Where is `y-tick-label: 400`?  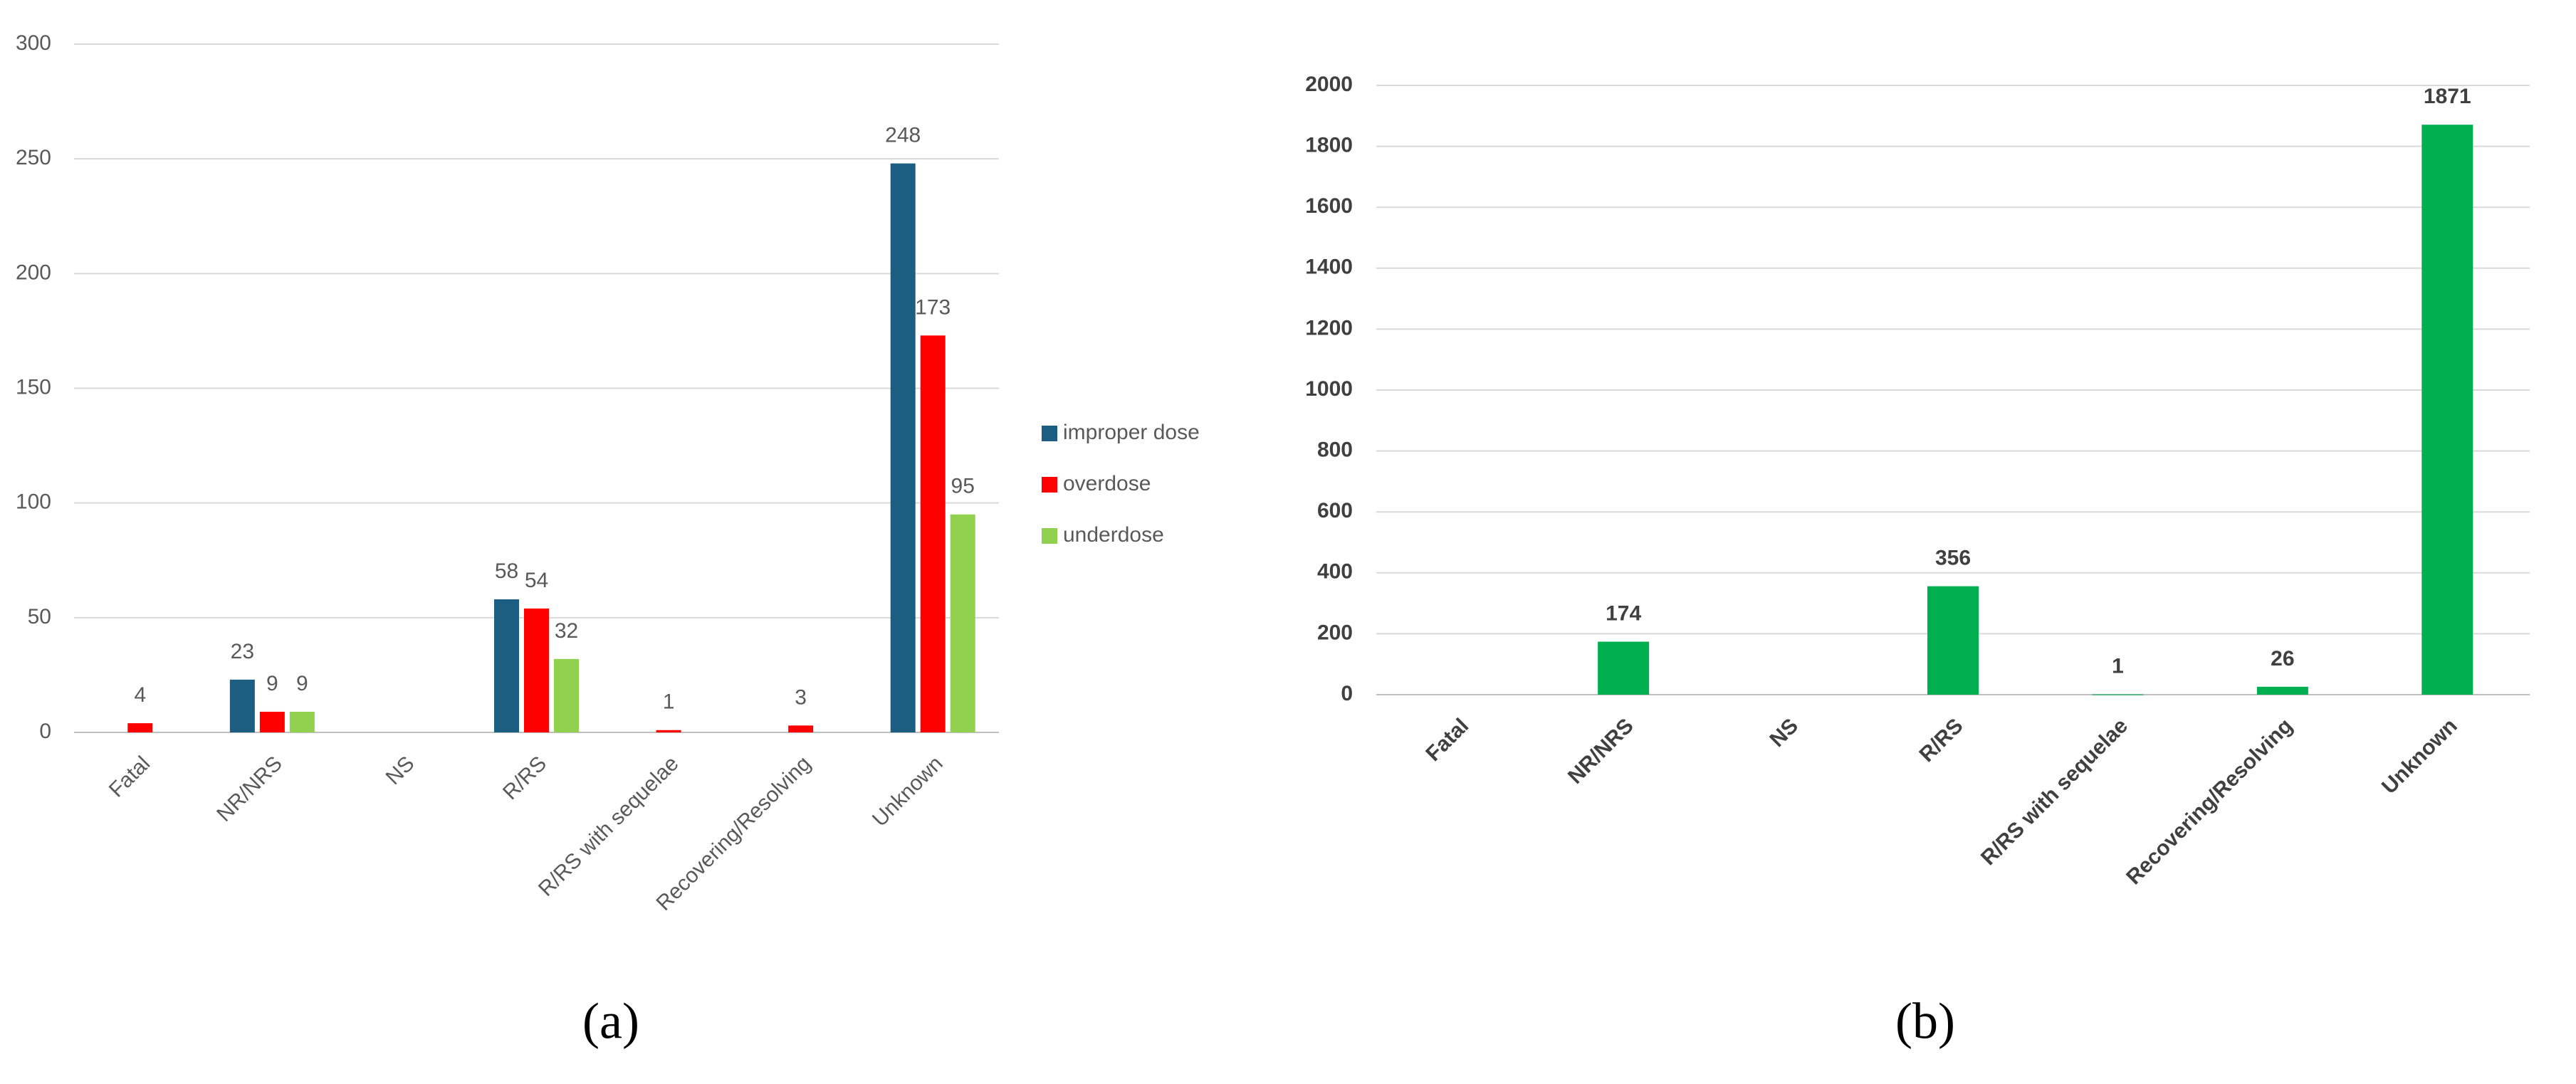 y-tick-label: 400 is located at coordinates (1335, 572).